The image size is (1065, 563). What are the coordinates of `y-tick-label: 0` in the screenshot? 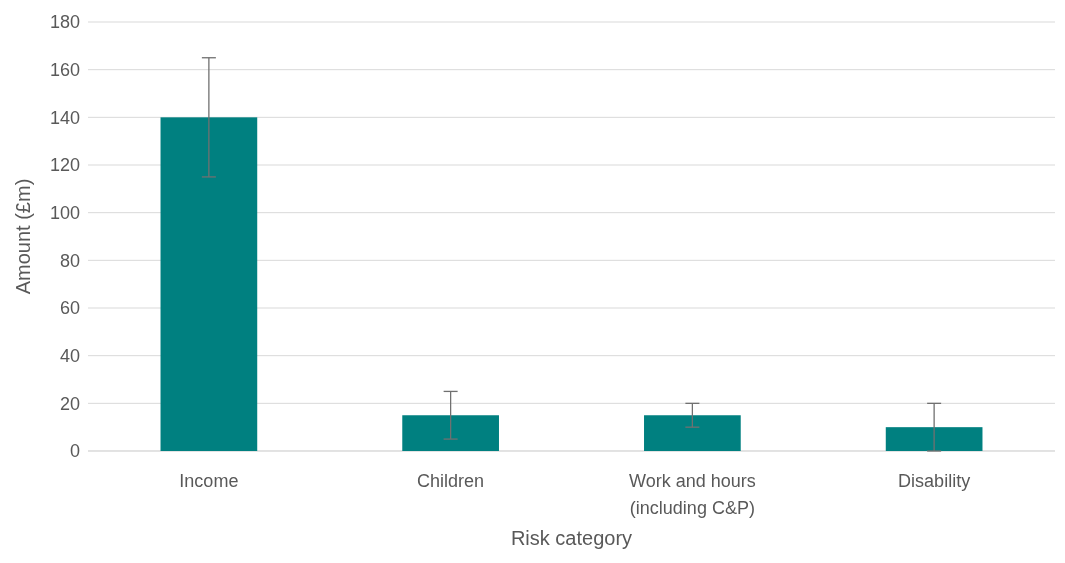 It's located at (74, 451).